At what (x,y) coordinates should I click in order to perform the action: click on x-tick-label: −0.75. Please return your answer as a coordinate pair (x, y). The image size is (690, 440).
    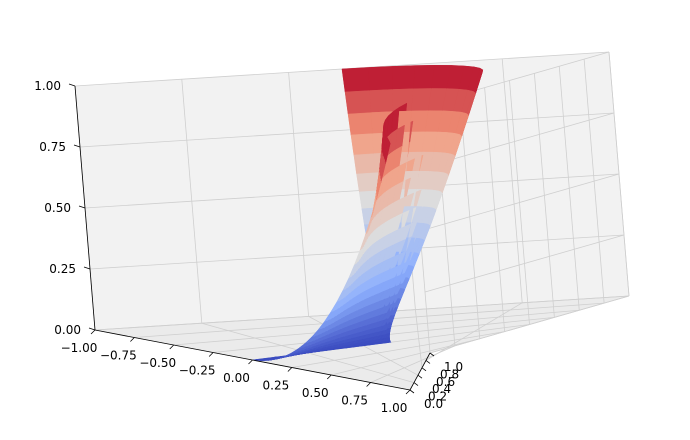
    Looking at the image, I should click on (118, 356).